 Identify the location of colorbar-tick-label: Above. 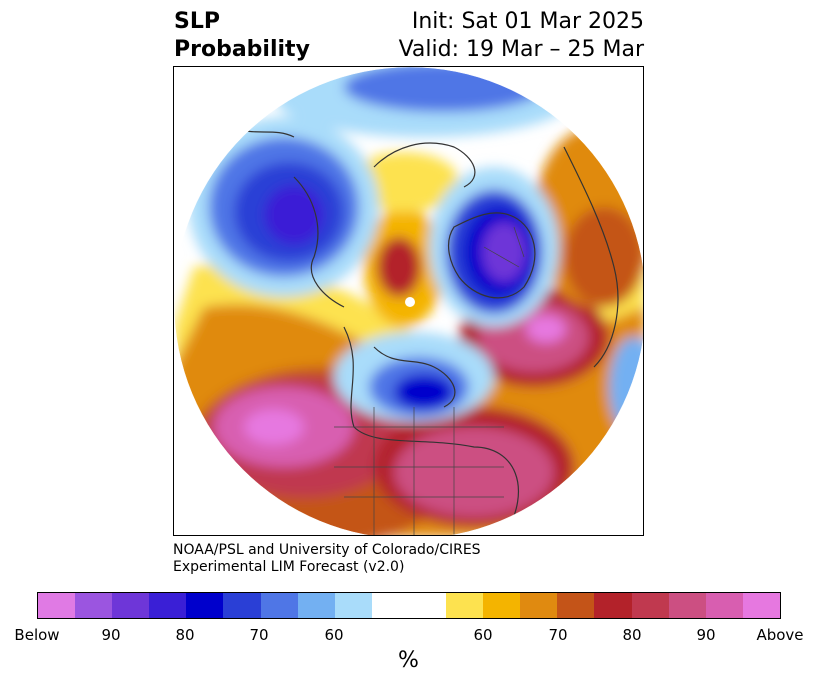
(780, 635).